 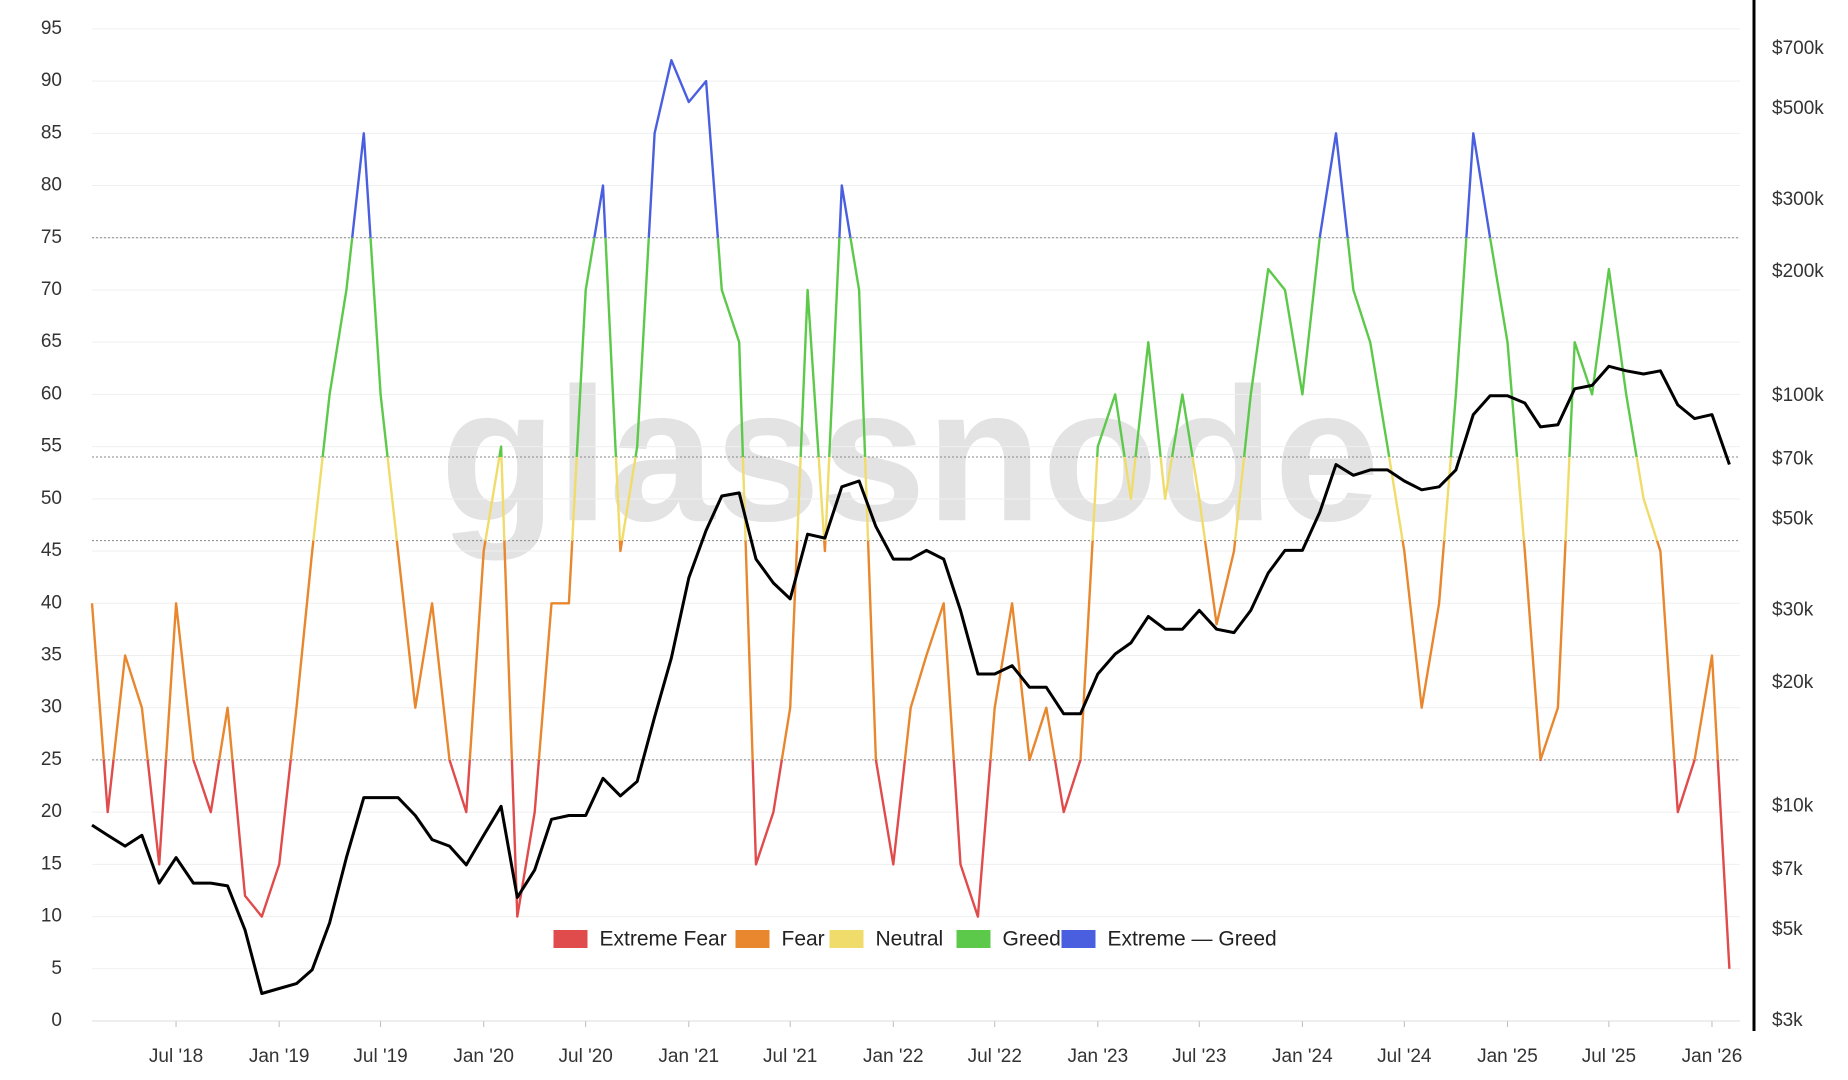 I want to click on x-tick-label: Jan '23, so click(x=1097, y=1056).